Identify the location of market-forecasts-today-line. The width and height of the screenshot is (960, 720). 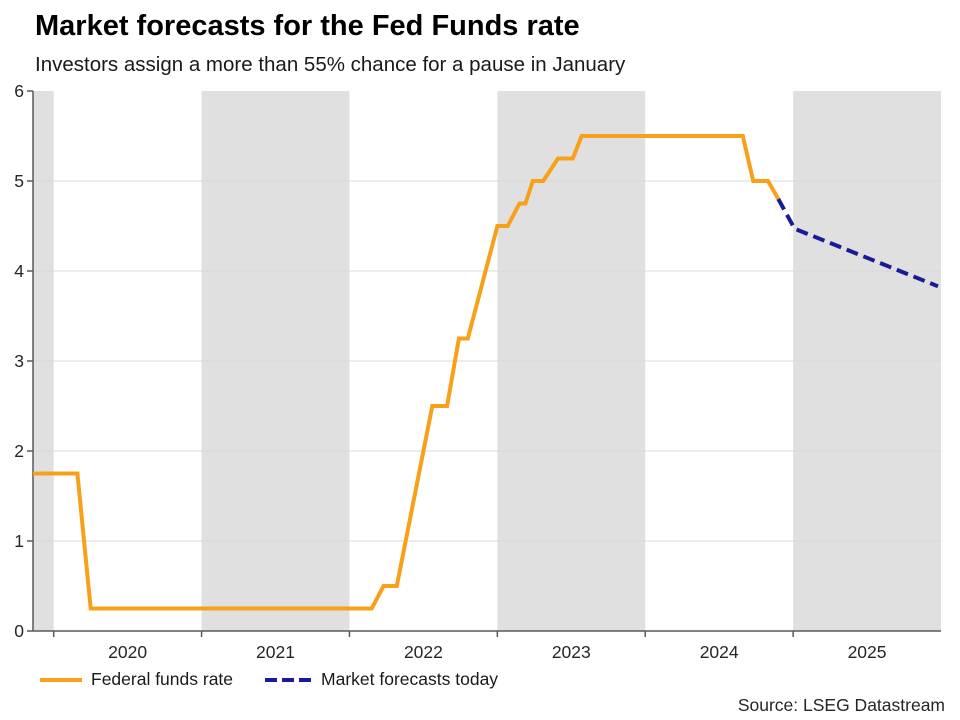
(857, 243).